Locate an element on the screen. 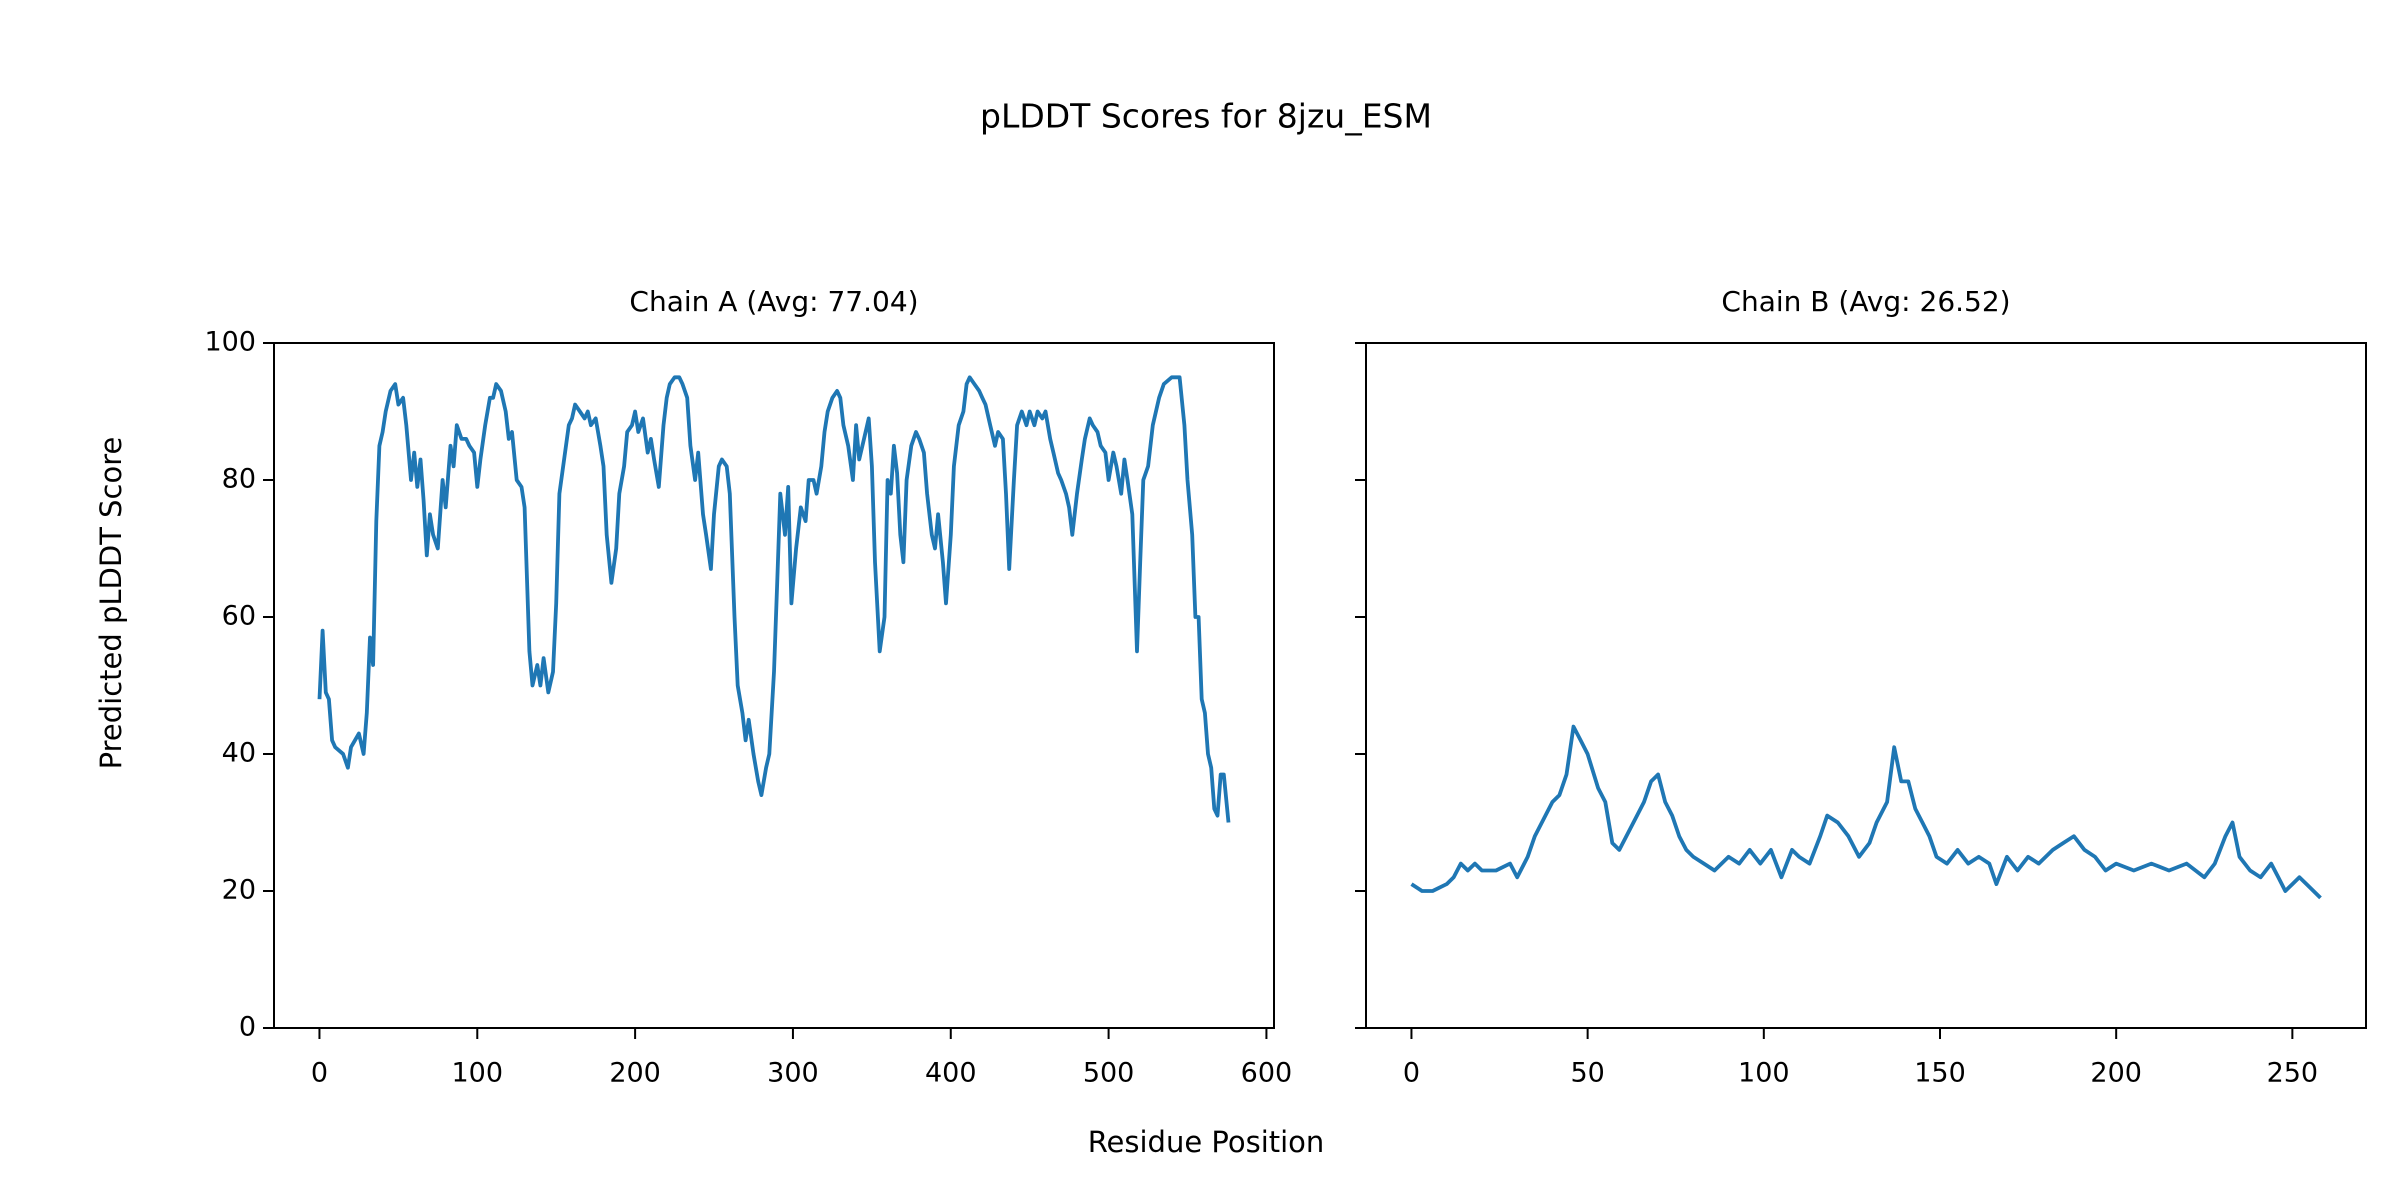  subplot-title: Chain A (Avg: 77.04) is located at coordinates (773, 301).